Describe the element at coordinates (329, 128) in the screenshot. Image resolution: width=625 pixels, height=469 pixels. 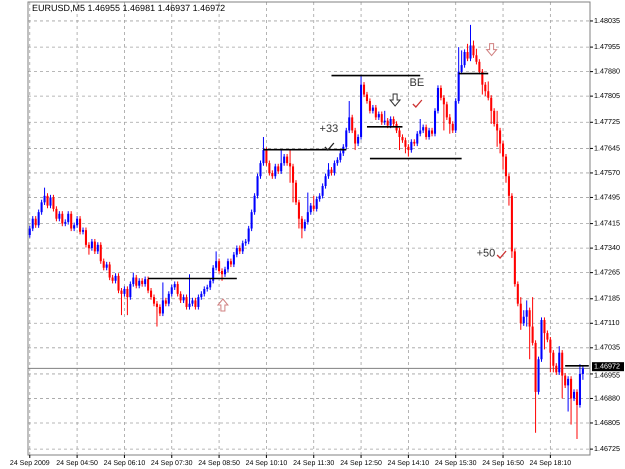
I see `annotation: +33` at that location.